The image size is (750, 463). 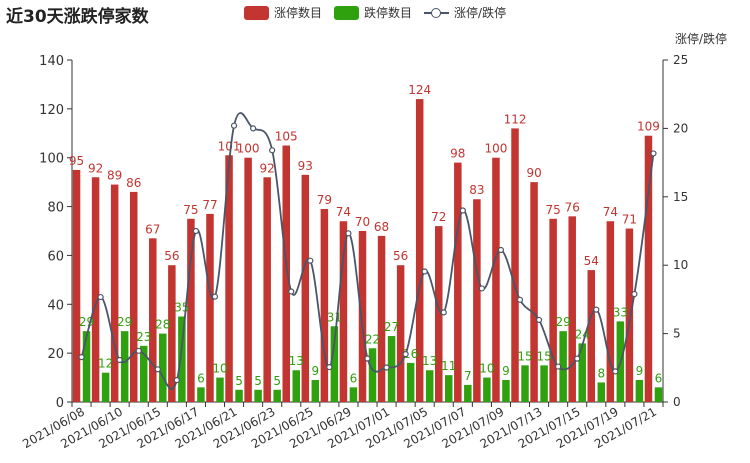 What do you see at coordinates (143, 337) in the screenshot?
I see `data-label-limit-down: 23` at bounding box center [143, 337].